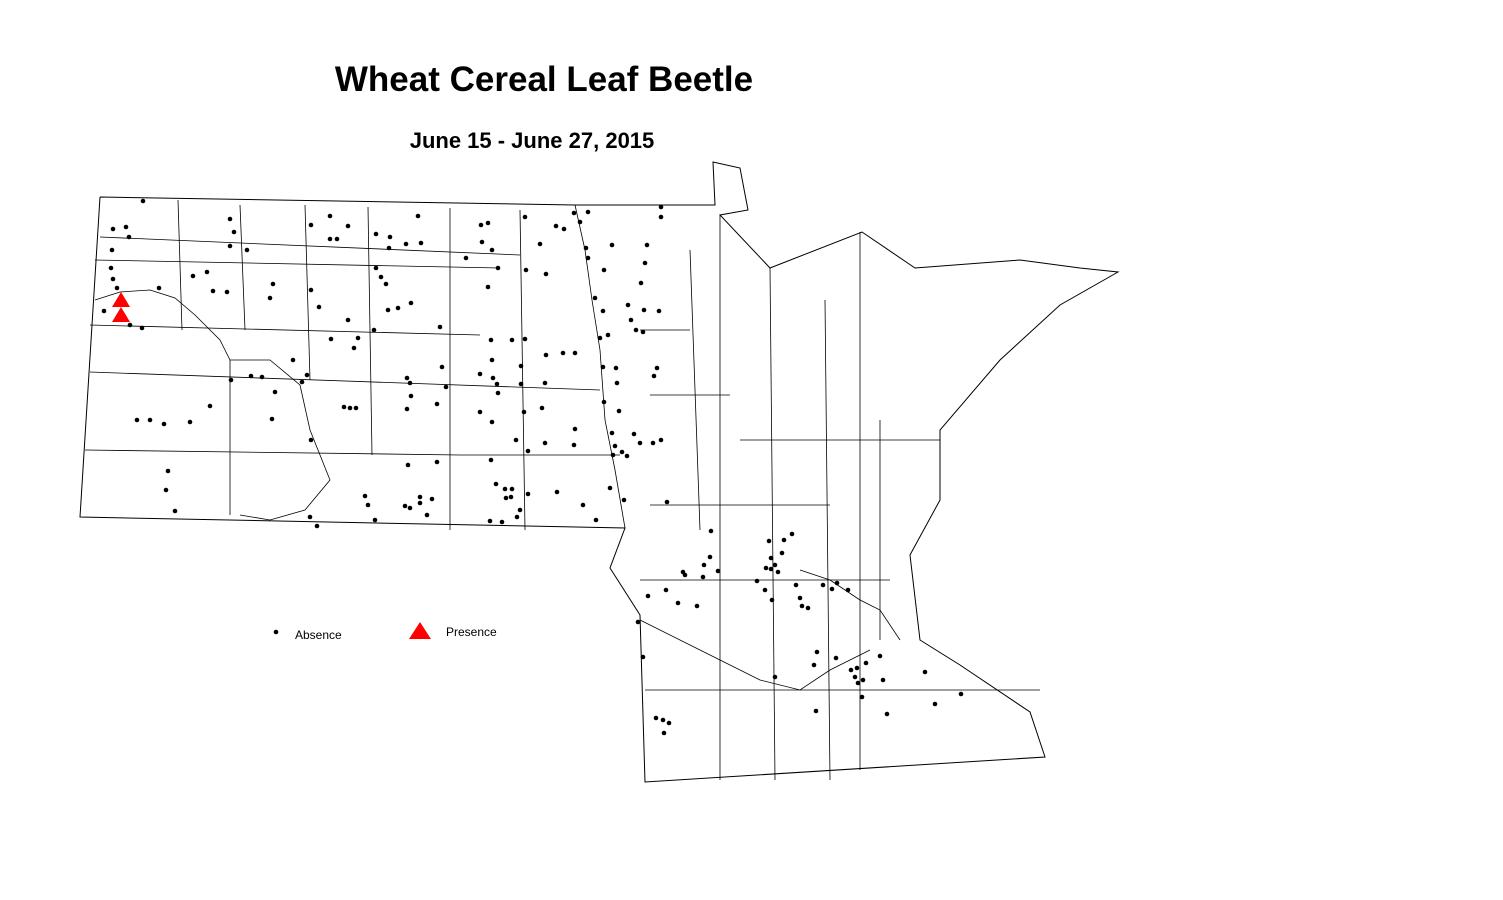  I want to click on legend-presence-label: Presence, so click(471, 632).